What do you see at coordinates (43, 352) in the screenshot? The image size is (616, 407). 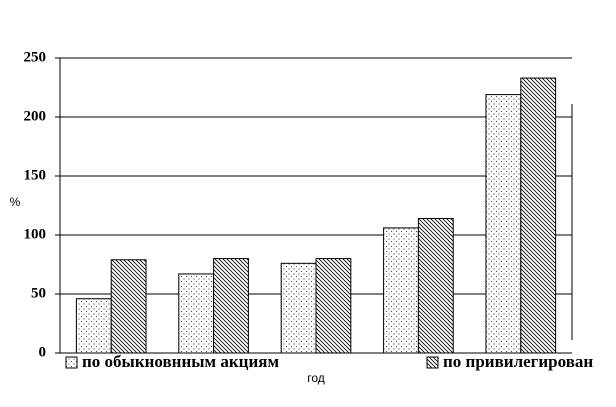 I see `y-tick-label: 0` at bounding box center [43, 352].